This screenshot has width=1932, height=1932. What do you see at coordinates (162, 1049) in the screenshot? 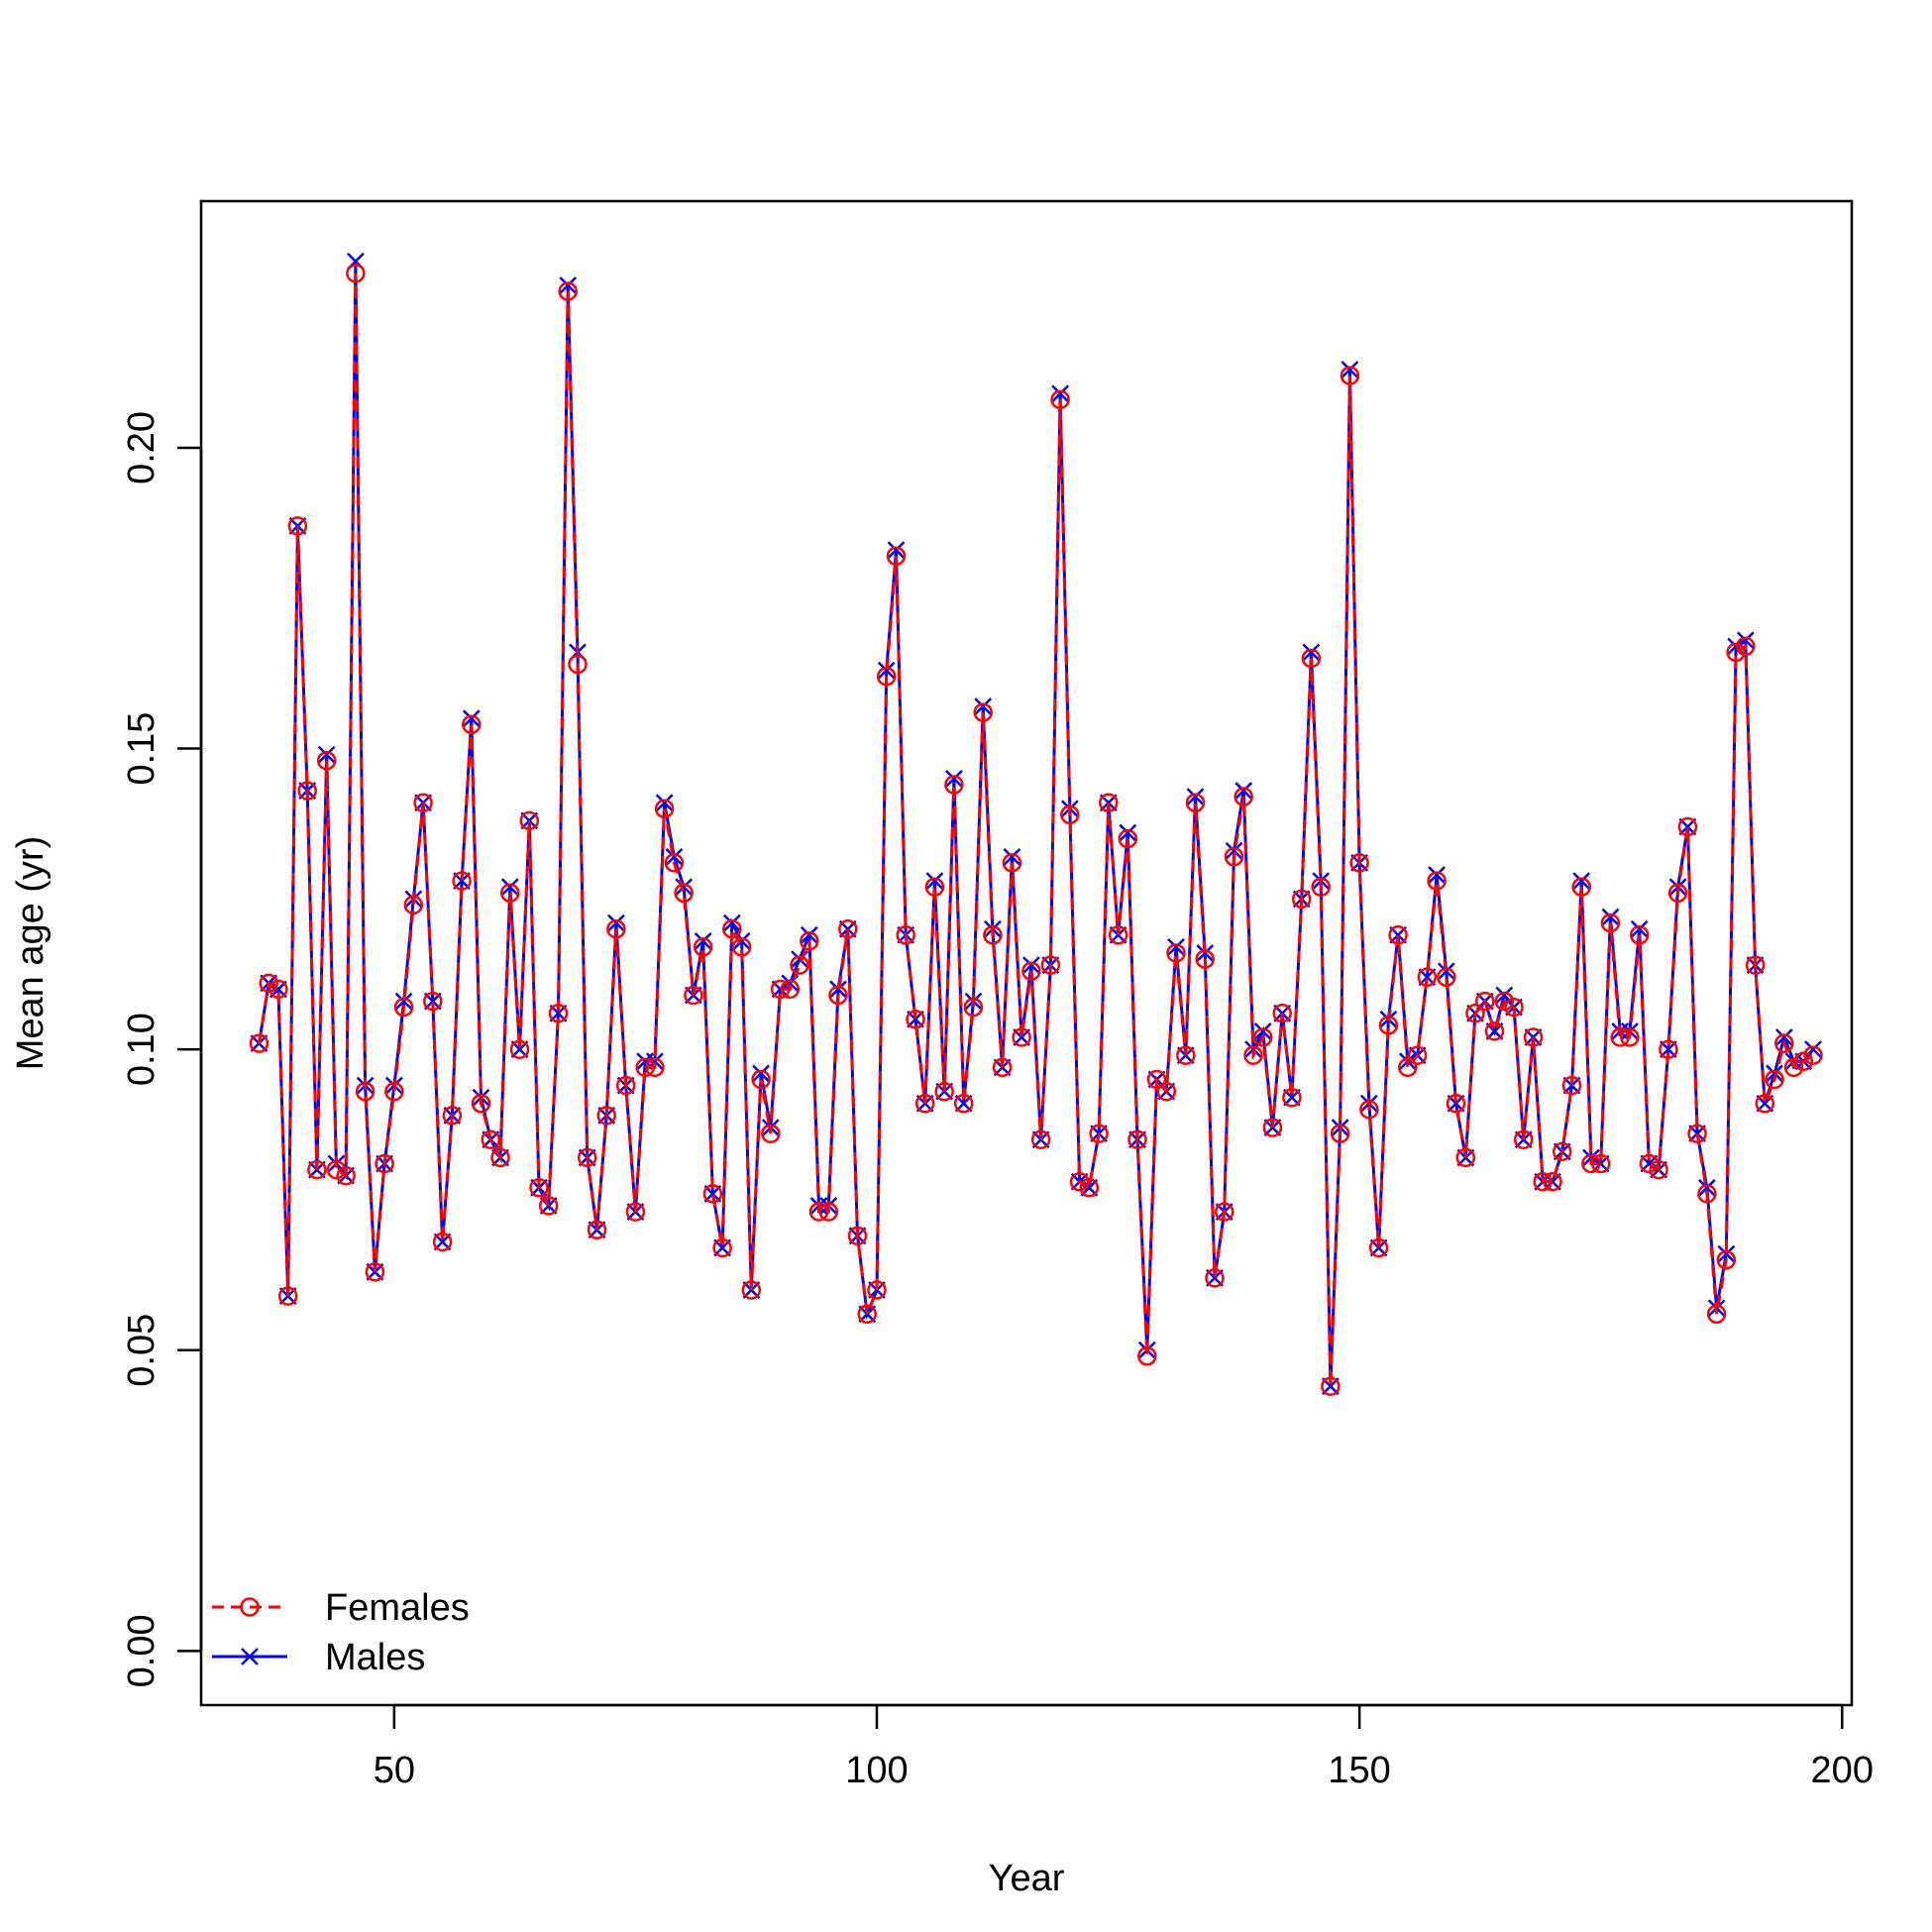
I see `y-axis: 0.00 0.05 0.10 0.15 0.20` at bounding box center [162, 1049].